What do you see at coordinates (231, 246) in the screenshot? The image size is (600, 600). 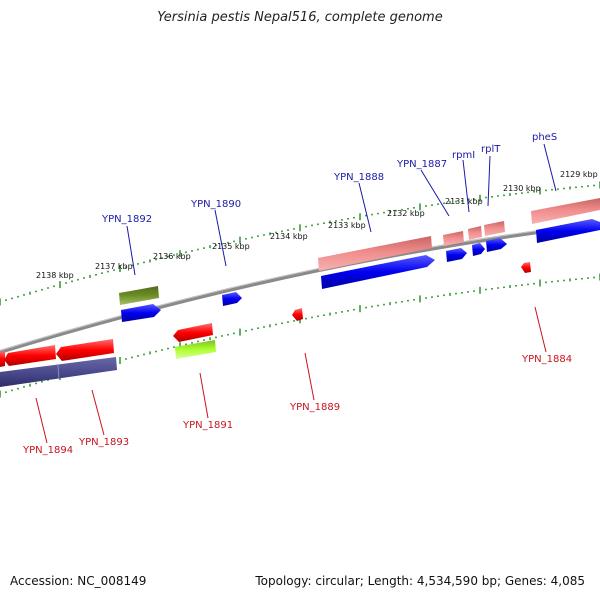 I see `scale-label: 2135 kbp` at bounding box center [231, 246].